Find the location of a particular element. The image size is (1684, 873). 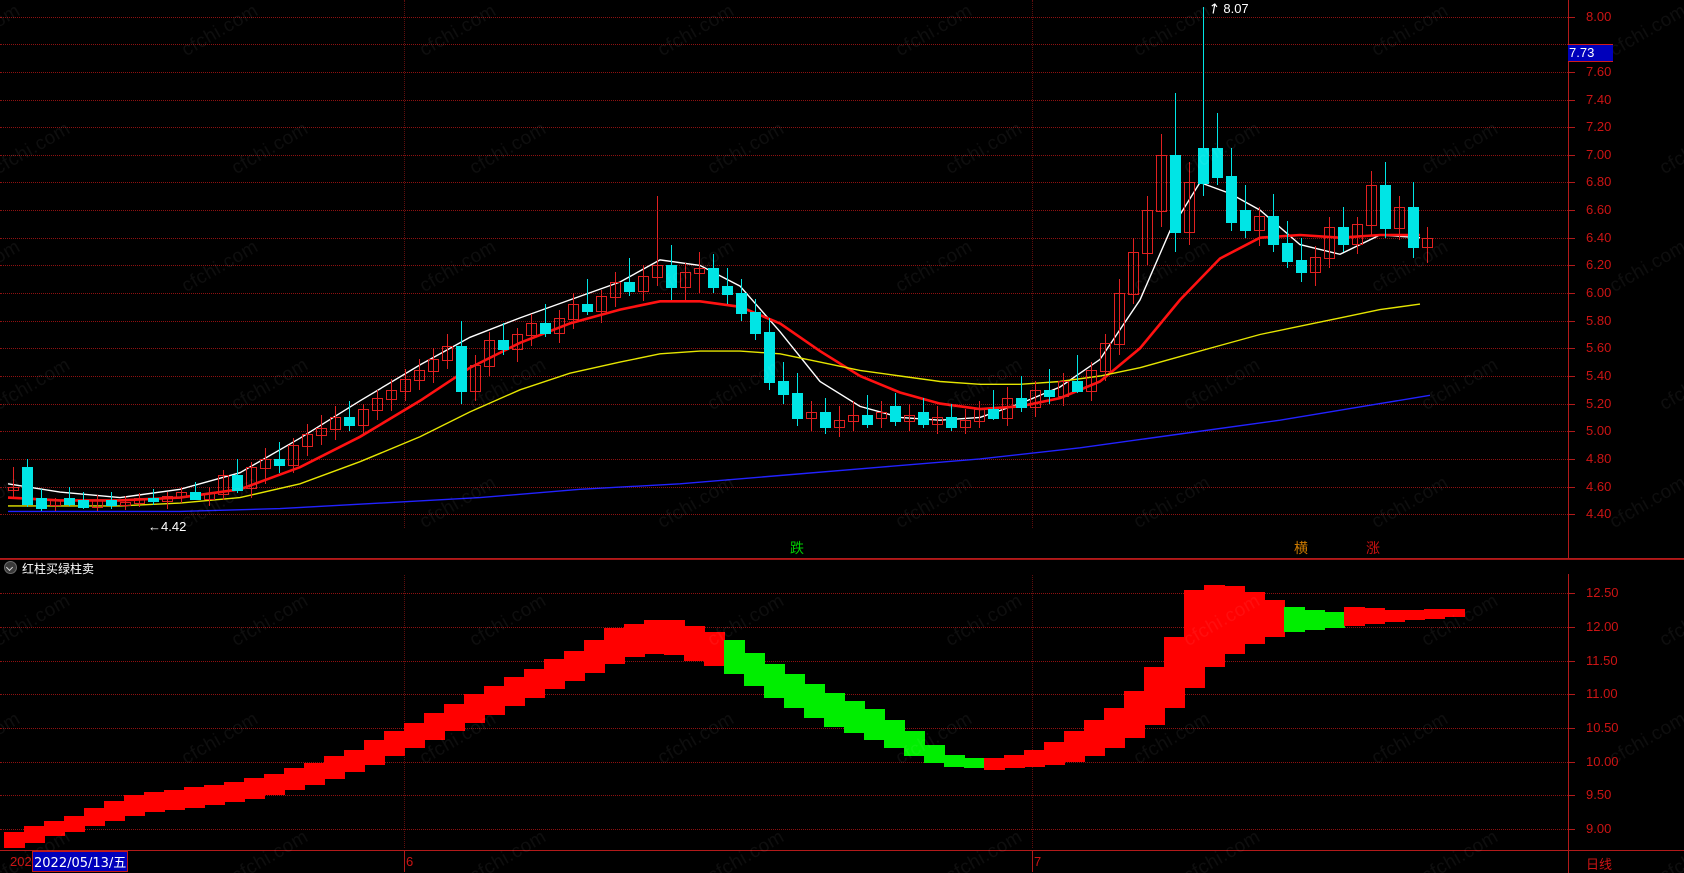

date-label-month-6: 6 is located at coordinates (410, 861).